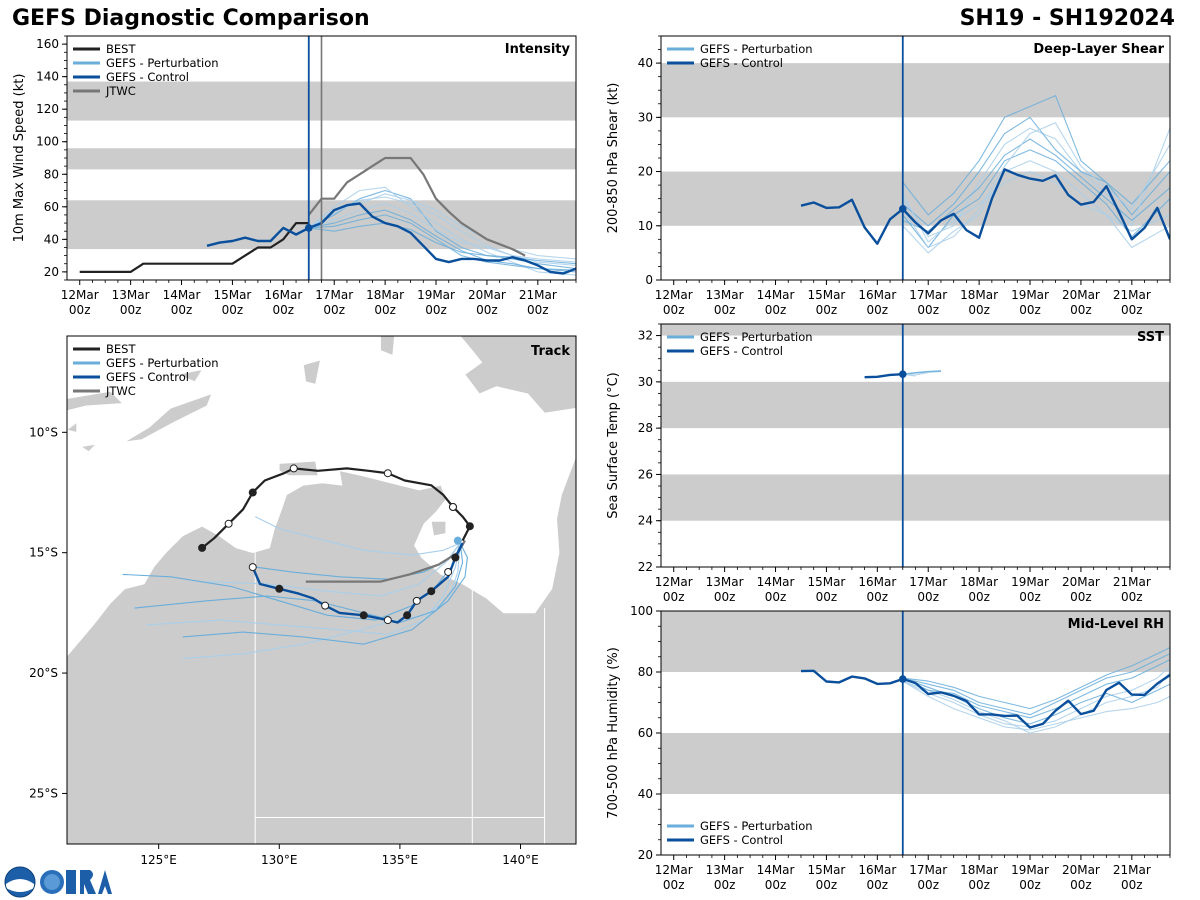 The image size is (1200, 900). What do you see at coordinates (725, 870) in the screenshot?
I see `rh-xtick-label: 13Mar` at bounding box center [725, 870].